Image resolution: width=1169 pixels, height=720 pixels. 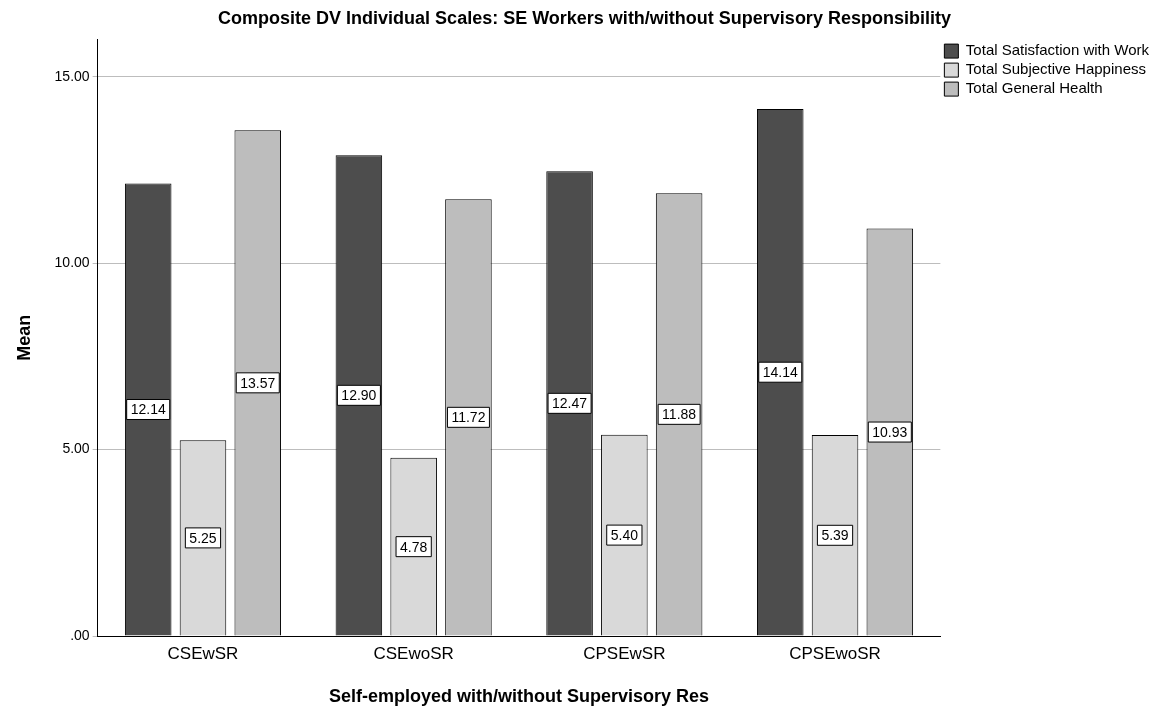 What do you see at coordinates (835, 653) in the screenshot?
I see `x-tick-label: CPSEwoSR` at bounding box center [835, 653].